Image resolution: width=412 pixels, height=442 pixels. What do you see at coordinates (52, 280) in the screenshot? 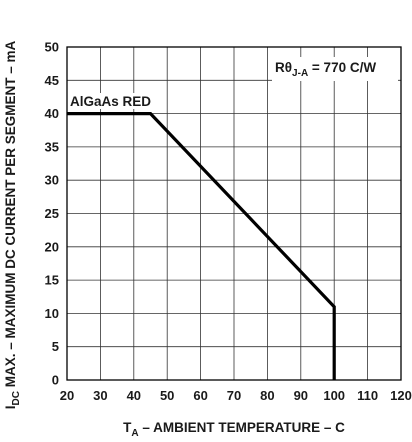
I see `y-tick-label: 15` at bounding box center [52, 280].